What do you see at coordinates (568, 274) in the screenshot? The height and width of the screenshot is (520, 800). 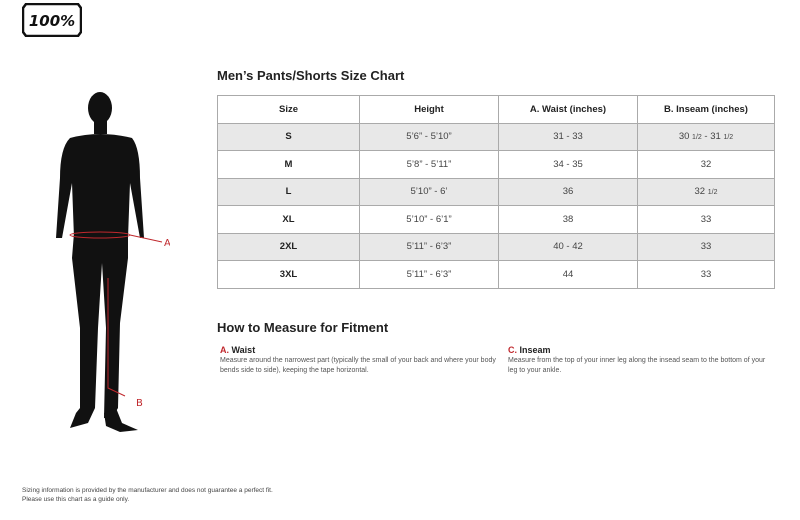 I see `waist-cell: 44` at bounding box center [568, 274].